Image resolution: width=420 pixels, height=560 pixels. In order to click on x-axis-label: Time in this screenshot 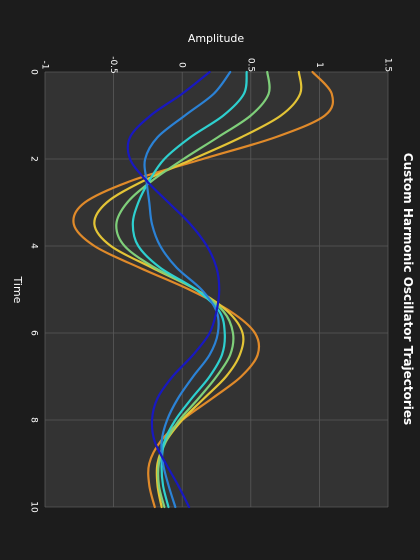, I will do `click(17, 290)`.